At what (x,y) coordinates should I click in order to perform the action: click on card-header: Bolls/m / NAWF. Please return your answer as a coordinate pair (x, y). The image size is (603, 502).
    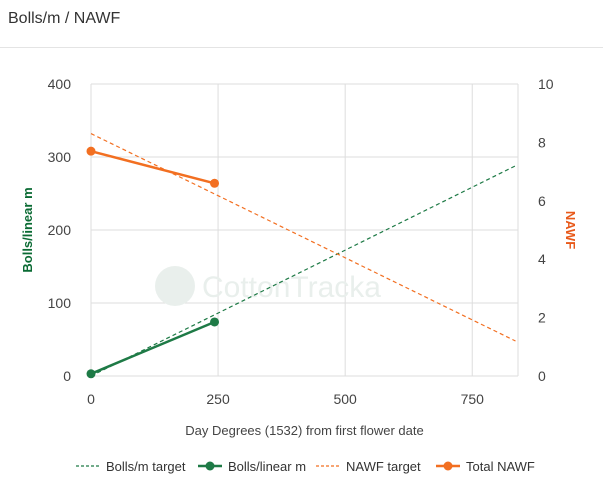
    Looking at the image, I should click on (301, 24).